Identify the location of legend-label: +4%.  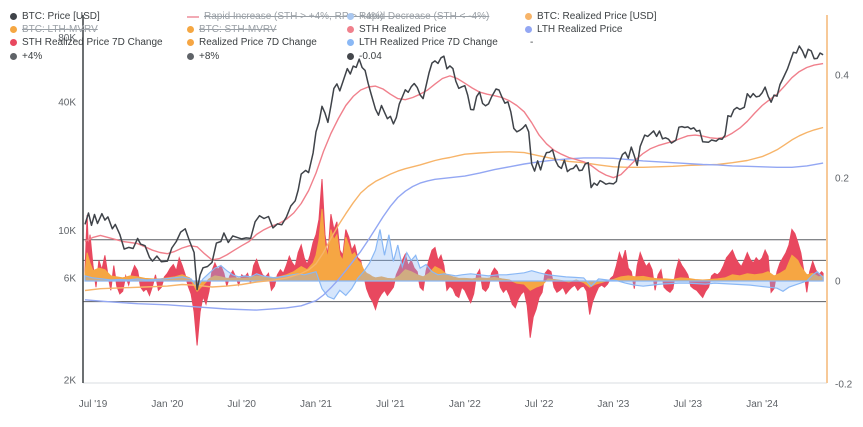
(32, 56).